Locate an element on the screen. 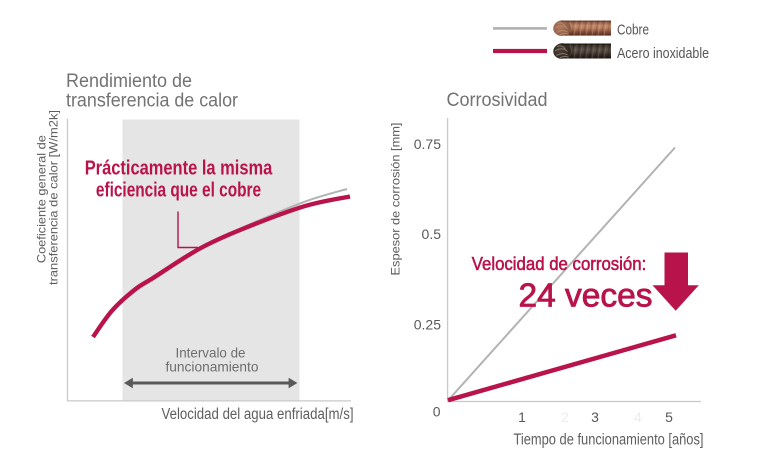 Image resolution: width=768 pixels, height=457 pixels. svg-text: 0.25 is located at coordinates (427, 325).